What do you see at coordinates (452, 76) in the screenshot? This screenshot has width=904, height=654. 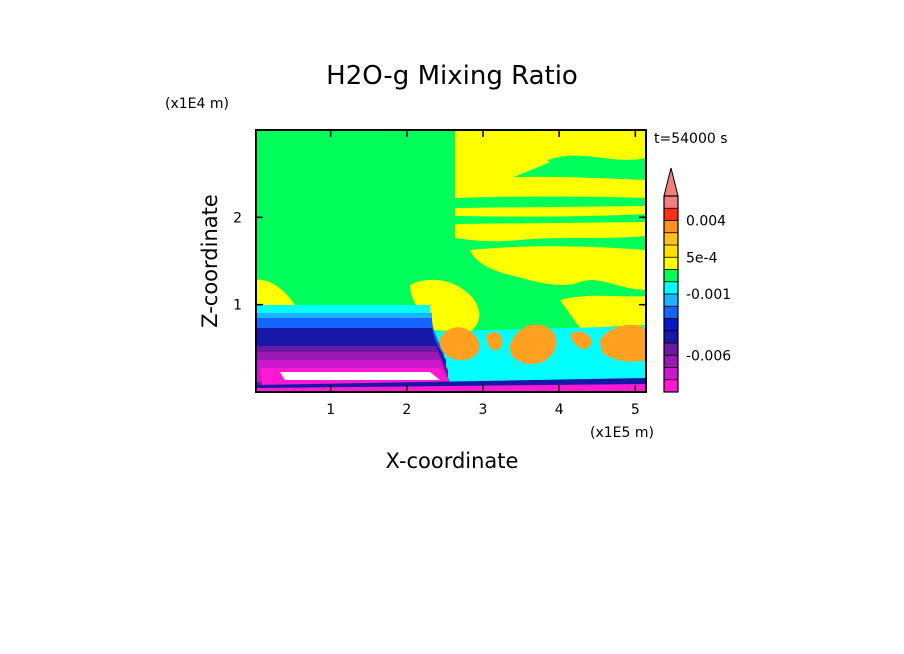 I see `chart-title: H2O-g Mixing Ratio` at bounding box center [452, 76].